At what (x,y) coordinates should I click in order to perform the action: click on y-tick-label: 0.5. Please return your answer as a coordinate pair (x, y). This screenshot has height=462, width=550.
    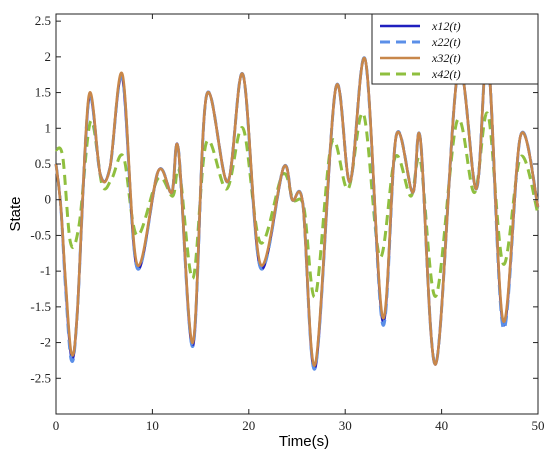
    Looking at the image, I should click on (43, 163).